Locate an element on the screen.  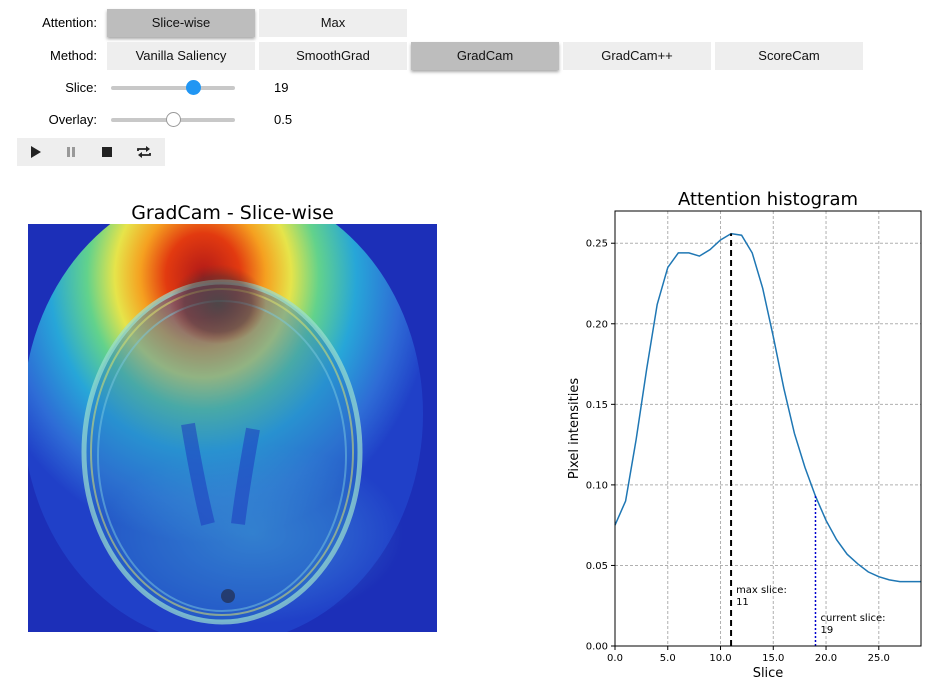
attention-label: Attention: is located at coordinates (69, 22).